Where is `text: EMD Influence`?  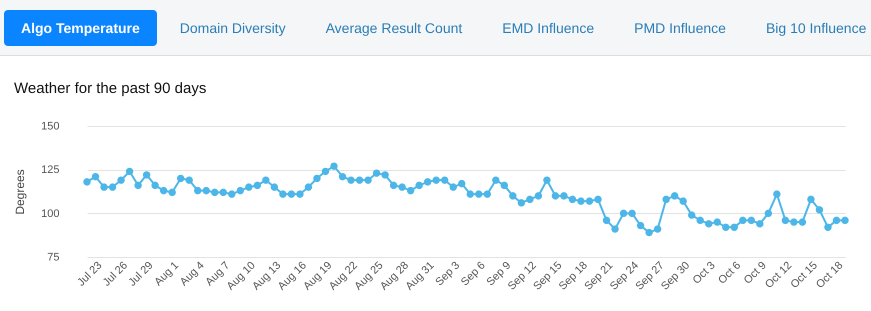 text: EMD Influence is located at coordinates (548, 28).